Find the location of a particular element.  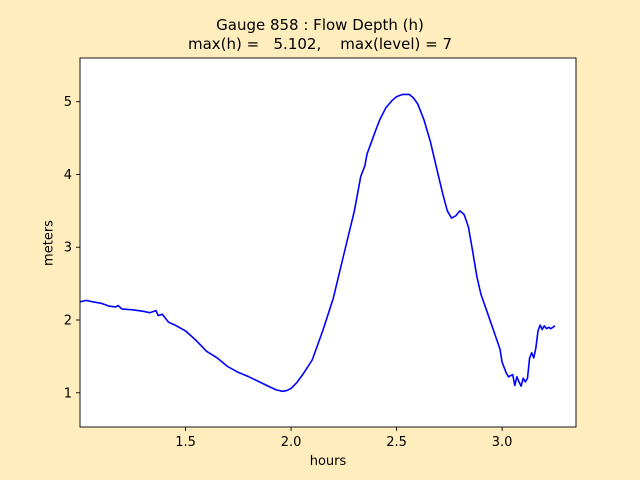

y-tick-label: 4 is located at coordinates (68, 175).